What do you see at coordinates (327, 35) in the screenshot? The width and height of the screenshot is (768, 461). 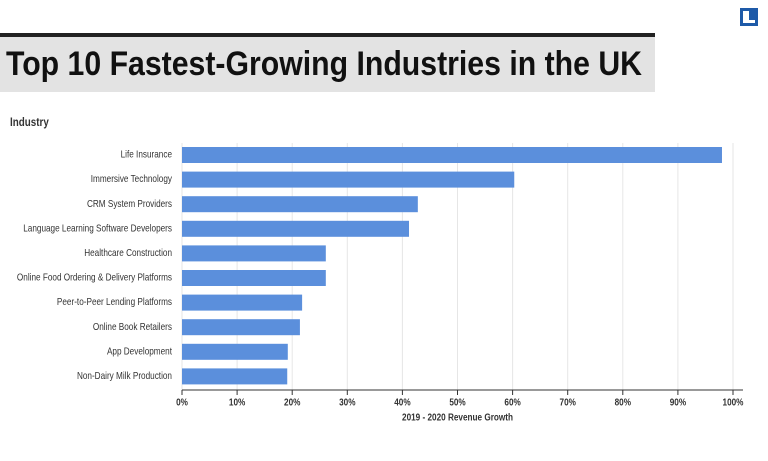 I see `title-rule` at bounding box center [327, 35].